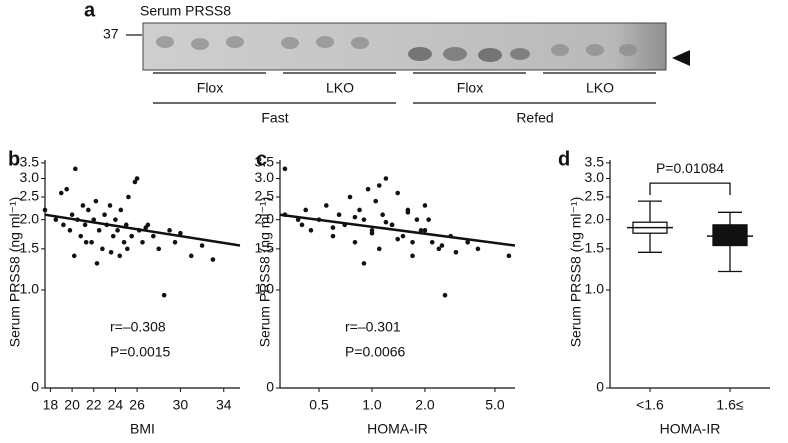 This screenshot has width=788, height=443. Describe the element at coordinates (261, 159) in the screenshot. I see `panel-label: c` at that location.